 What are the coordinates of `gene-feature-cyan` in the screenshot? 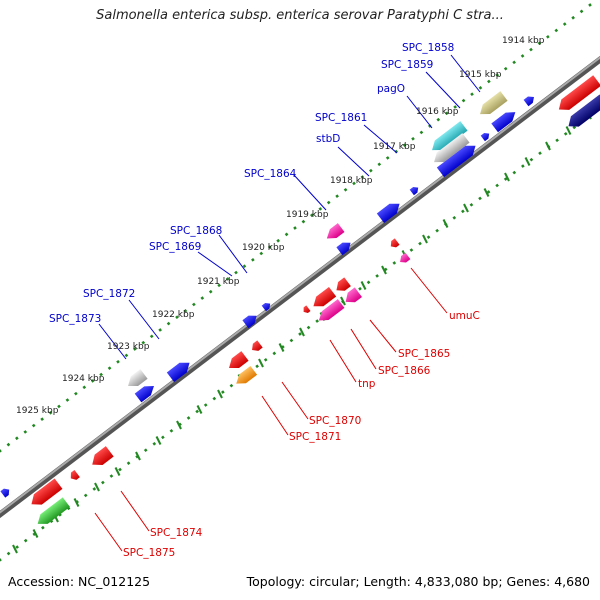 It's located at (450, 136).